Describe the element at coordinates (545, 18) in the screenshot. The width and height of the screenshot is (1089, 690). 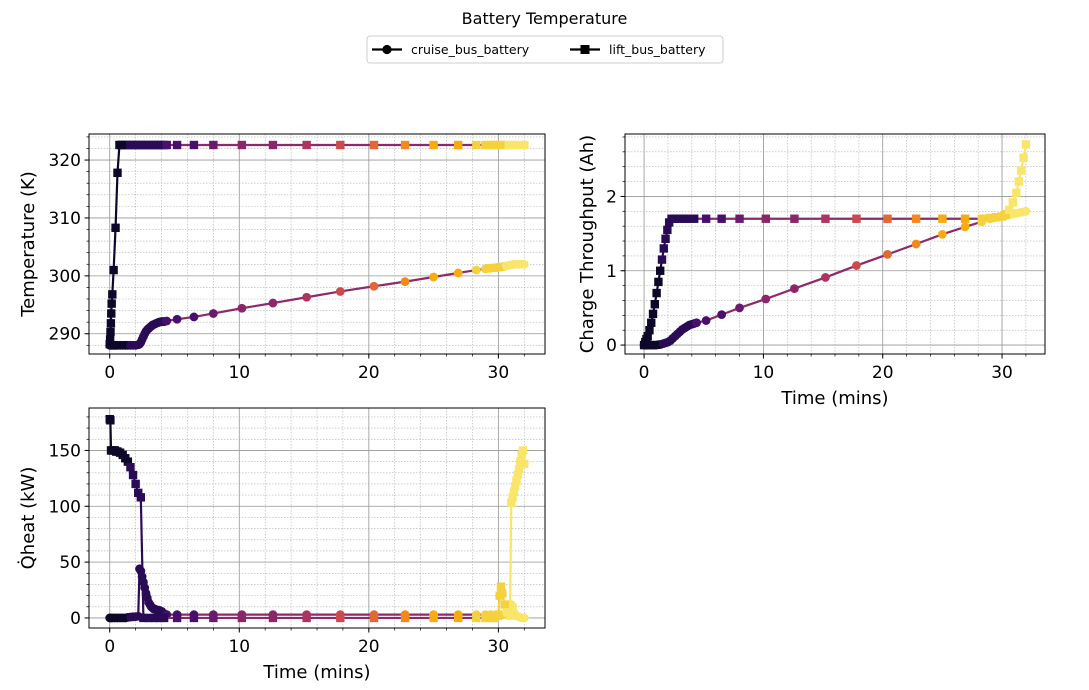
I see `figure-title: Battery Temperature` at that location.